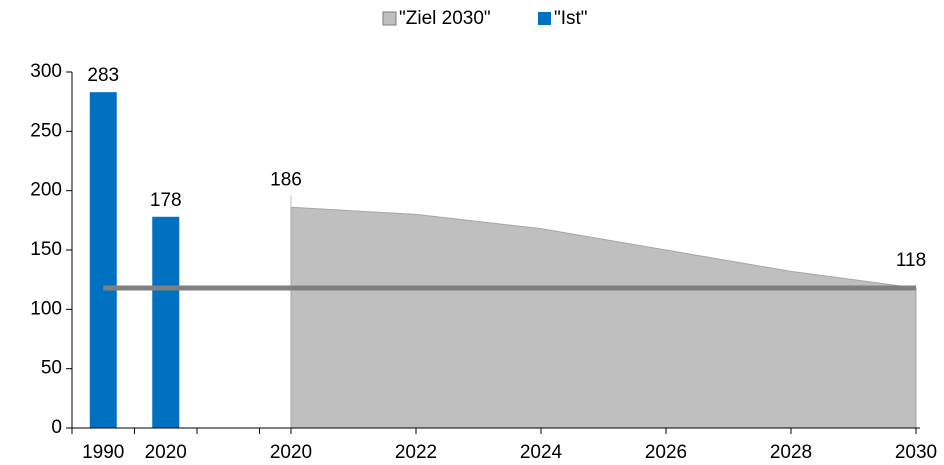 Image resolution: width=944 pixels, height=465 pixels. I want to click on y-tick-label: 50, so click(51, 368).